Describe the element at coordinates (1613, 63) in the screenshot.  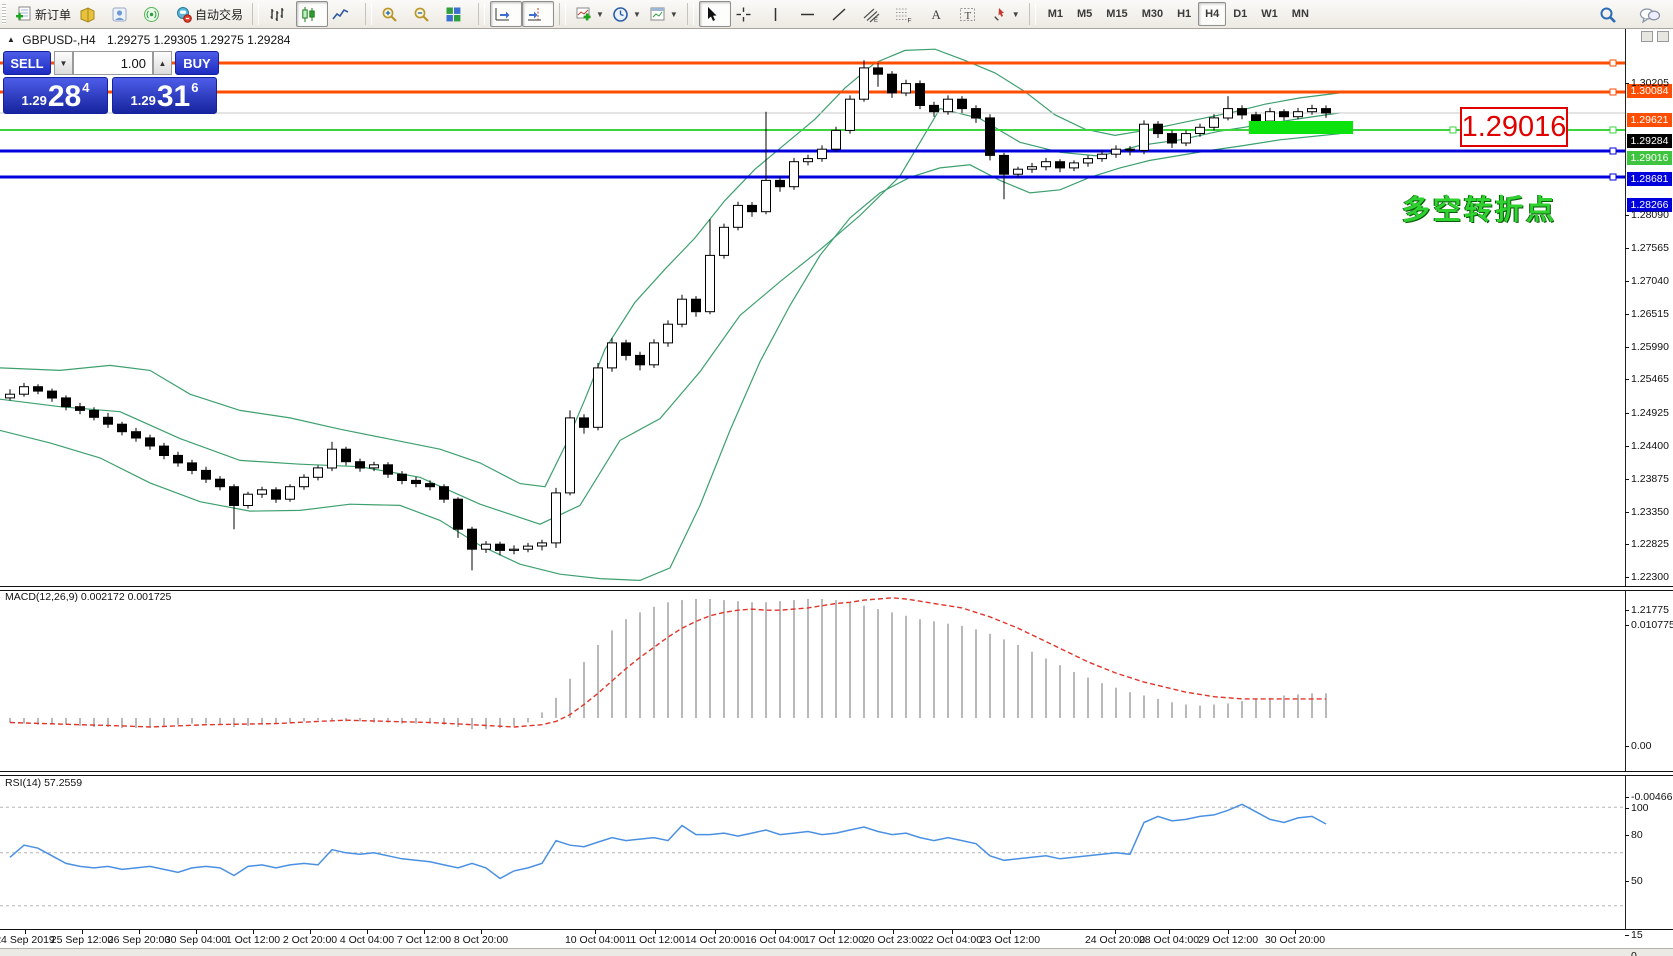
I see `hline-anchor-1.30084` at that location.